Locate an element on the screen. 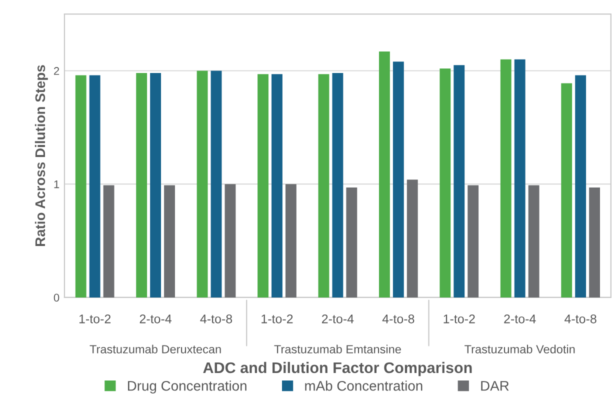 The image size is (614, 402). y-tick-label: 1 is located at coordinates (57, 184).